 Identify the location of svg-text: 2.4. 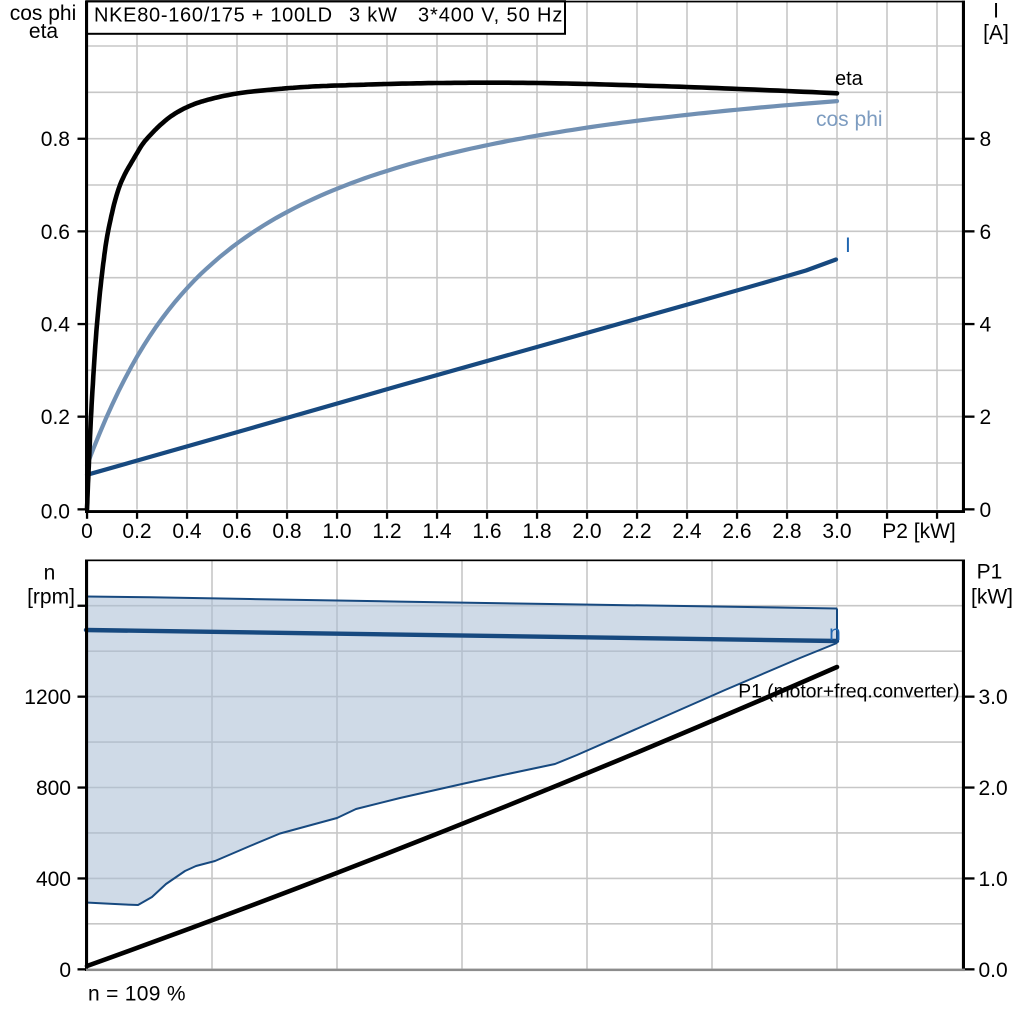
(687, 531).